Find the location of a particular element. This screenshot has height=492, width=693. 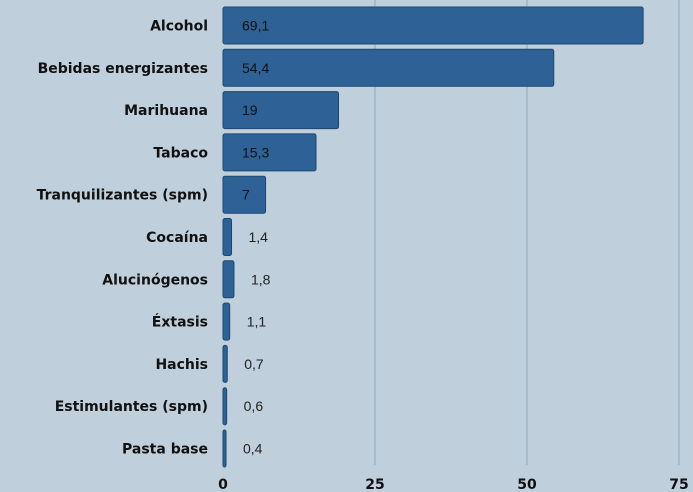

value-label: 1,8 is located at coordinates (261, 279).